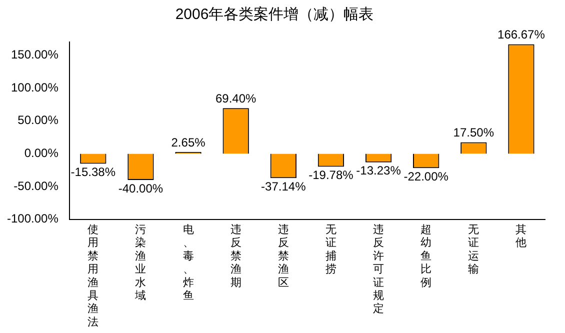  Describe the element at coordinates (331, 175) in the screenshot. I see `data-label: -19.78%` at that location.